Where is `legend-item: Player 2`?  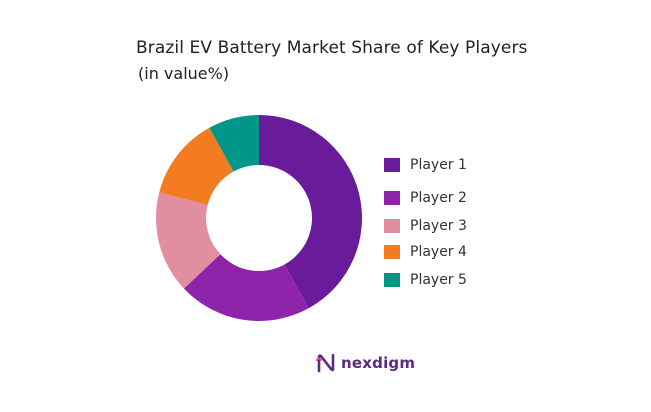
legend-item: Player 2 is located at coordinates (425, 198).